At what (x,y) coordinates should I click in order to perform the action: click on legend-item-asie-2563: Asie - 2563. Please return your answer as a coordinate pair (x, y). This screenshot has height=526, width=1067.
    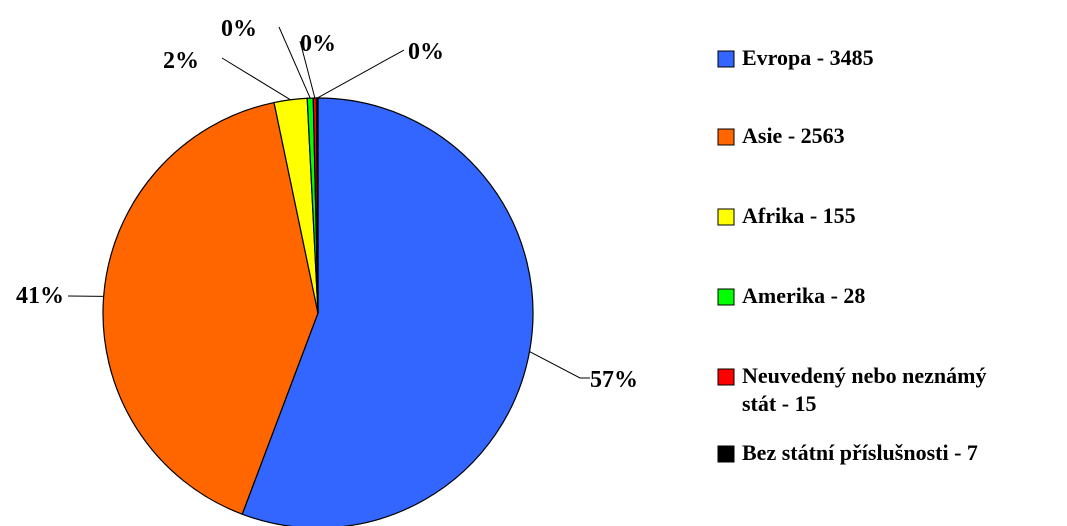
    Looking at the image, I should click on (781, 135).